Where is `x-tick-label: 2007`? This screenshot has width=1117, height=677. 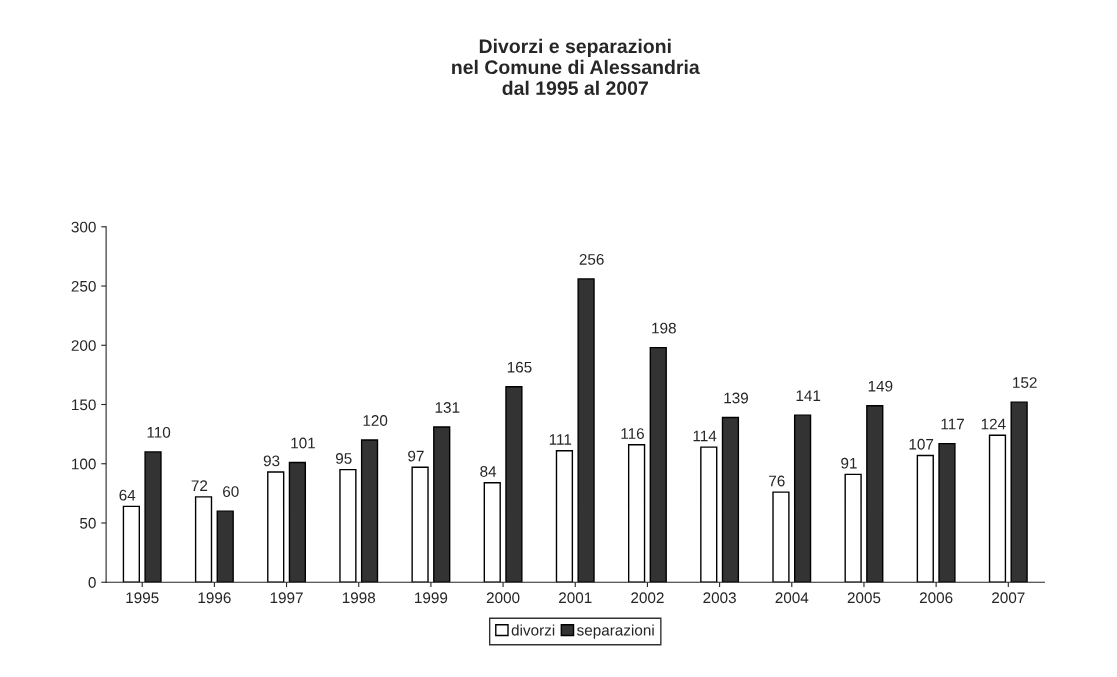
x-tick-label: 2007 is located at coordinates (1008, 598).